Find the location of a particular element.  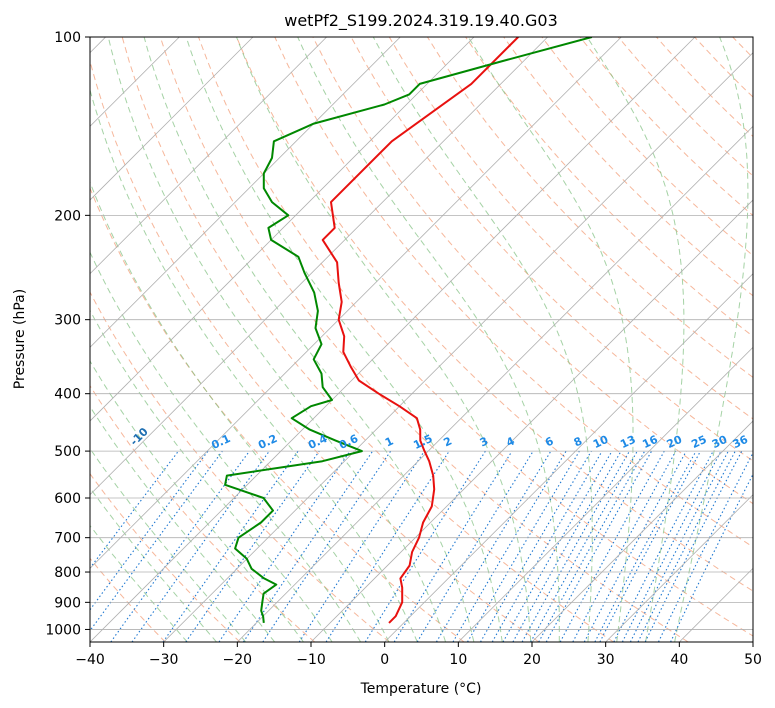

mixing-ratio-label: 6 is located at coordinates (549, 441).